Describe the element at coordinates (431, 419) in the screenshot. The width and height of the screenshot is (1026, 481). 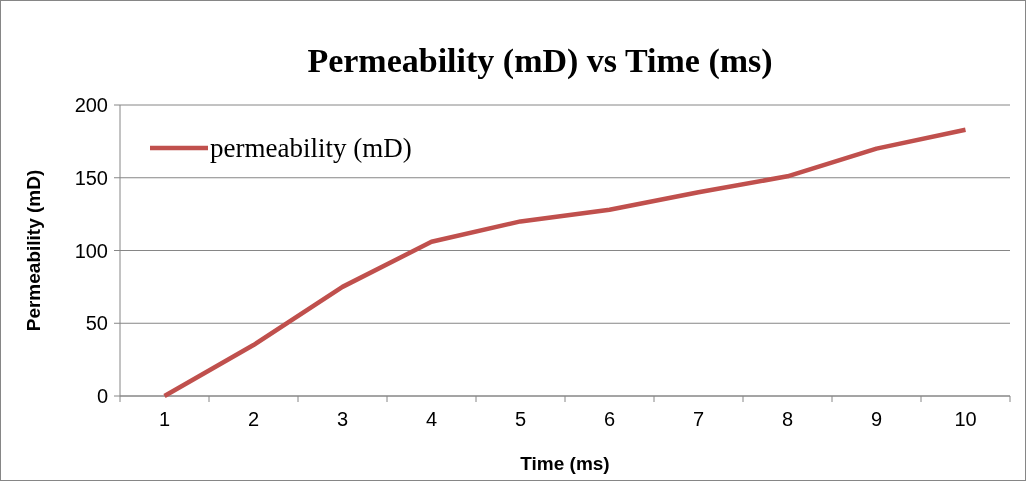
I see `x-tick-label: 4` at that location.